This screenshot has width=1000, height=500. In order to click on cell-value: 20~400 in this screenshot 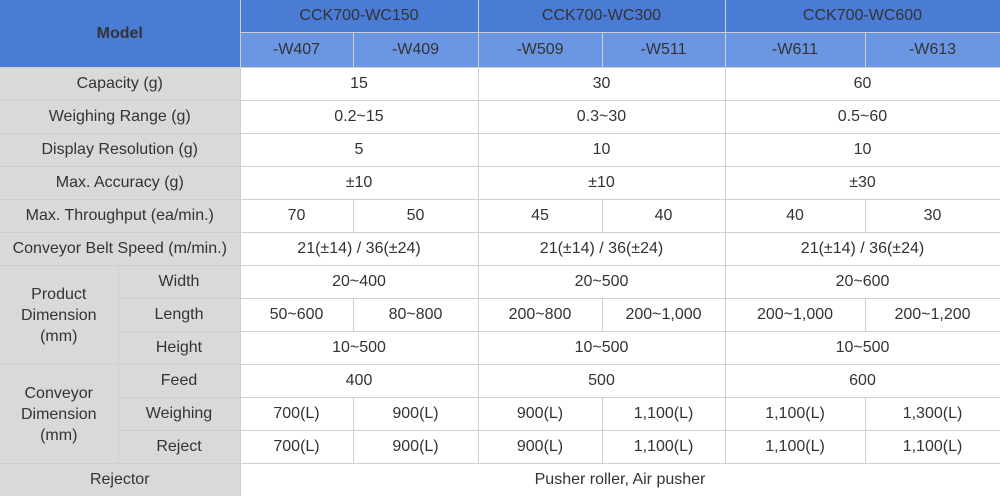, I will do `click(359, 282)`.